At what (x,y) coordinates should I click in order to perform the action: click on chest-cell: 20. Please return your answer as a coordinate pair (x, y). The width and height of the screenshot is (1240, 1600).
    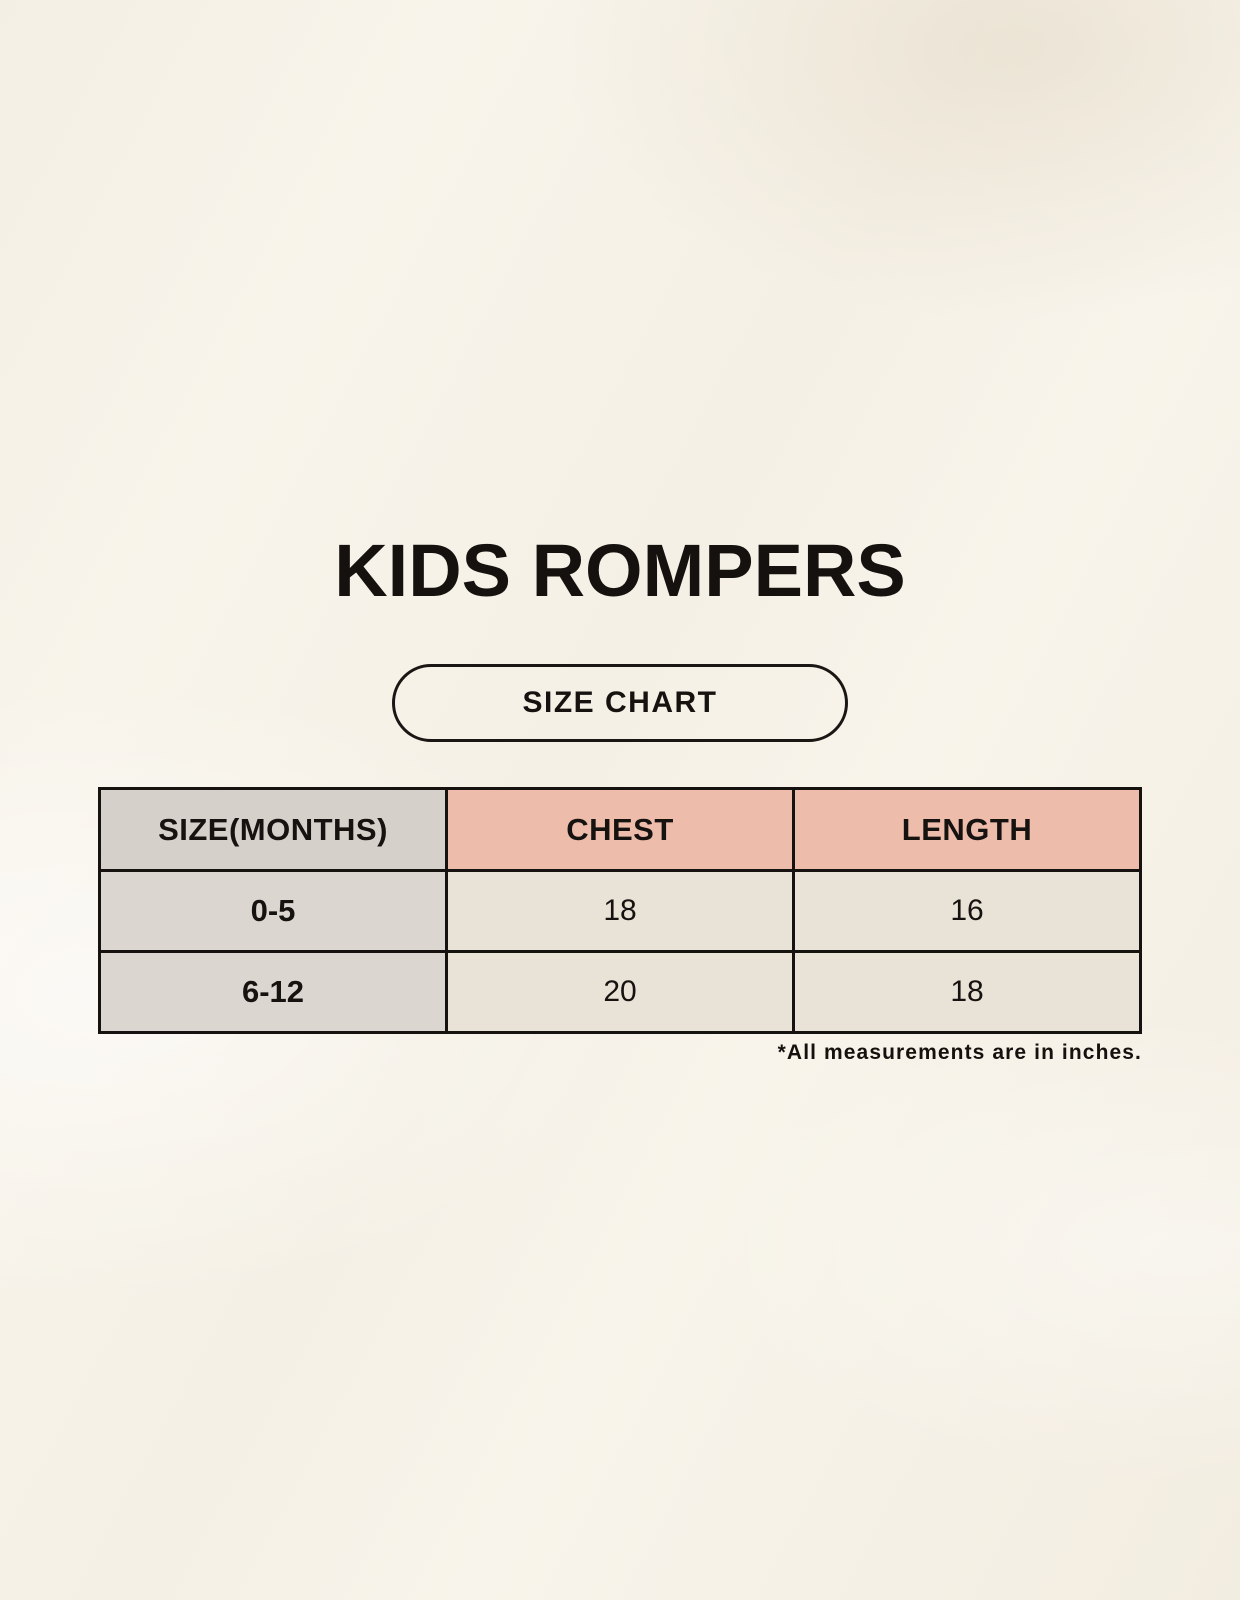
    Looking at the image, I should click on (620, 992).